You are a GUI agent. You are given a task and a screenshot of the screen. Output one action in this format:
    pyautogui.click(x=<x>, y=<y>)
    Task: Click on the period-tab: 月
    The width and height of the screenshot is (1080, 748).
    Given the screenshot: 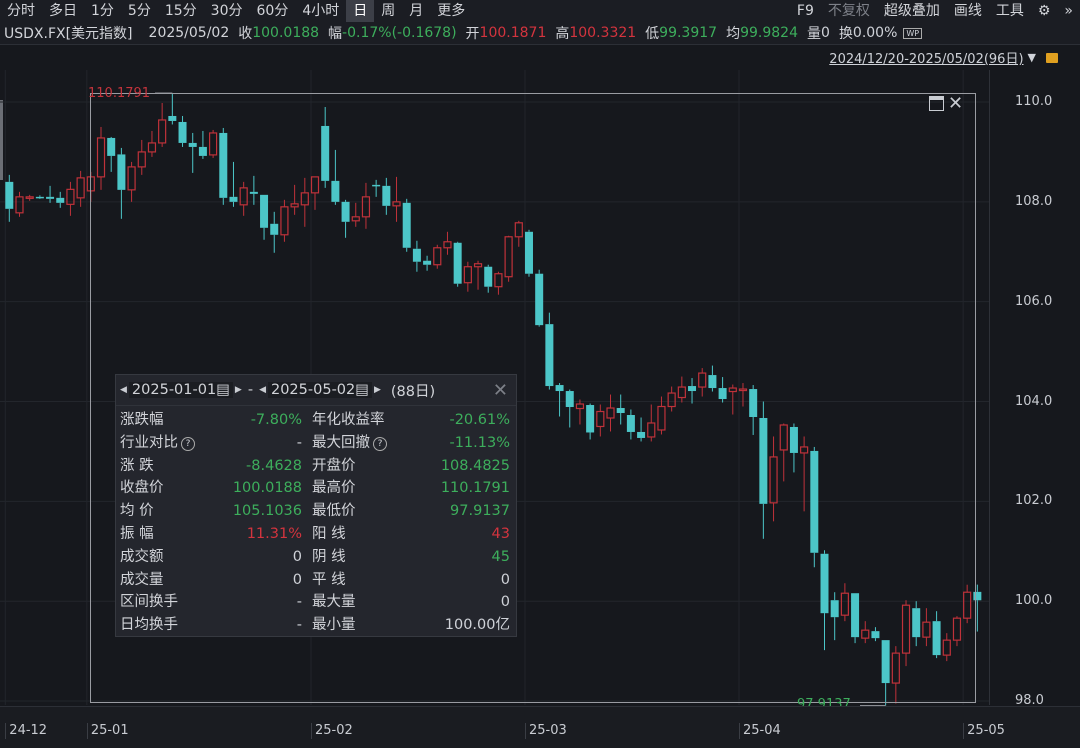 What is the action you would take?
    pyautogui.click(x=416, y=11)
    